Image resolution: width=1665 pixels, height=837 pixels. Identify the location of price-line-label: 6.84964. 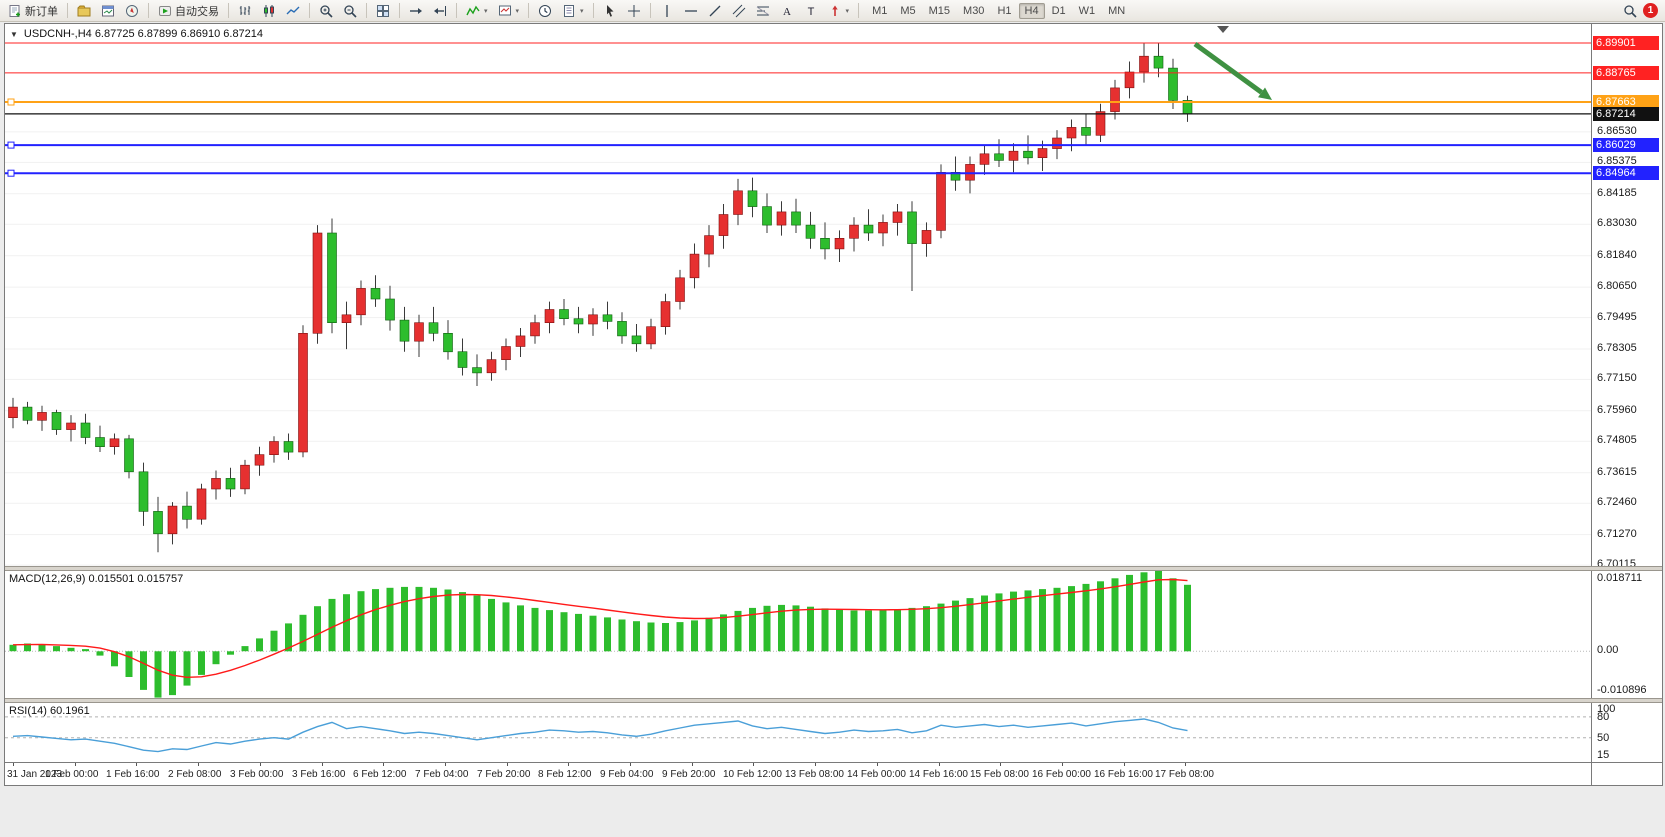
(1626, 173).